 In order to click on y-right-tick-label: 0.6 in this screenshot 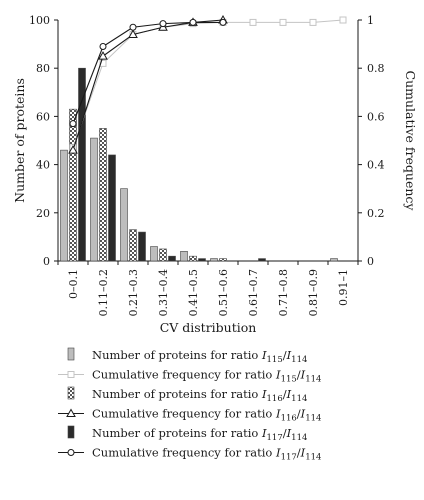, I will do `click(376, 116)`.